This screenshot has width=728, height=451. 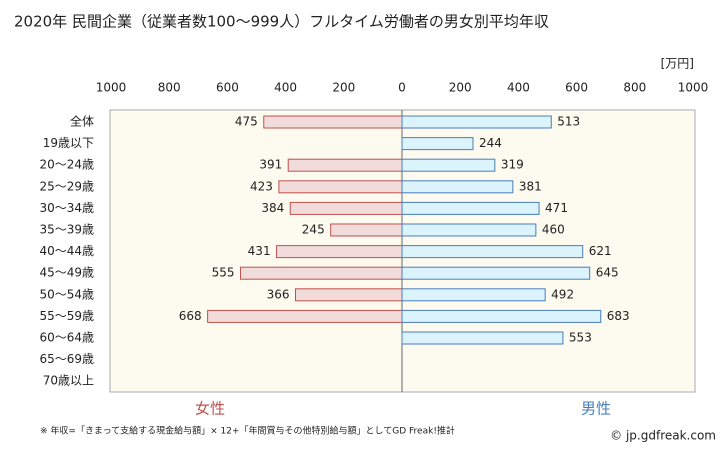 I want to click on category-label: 70歳以上, so click(x=68, y=381).